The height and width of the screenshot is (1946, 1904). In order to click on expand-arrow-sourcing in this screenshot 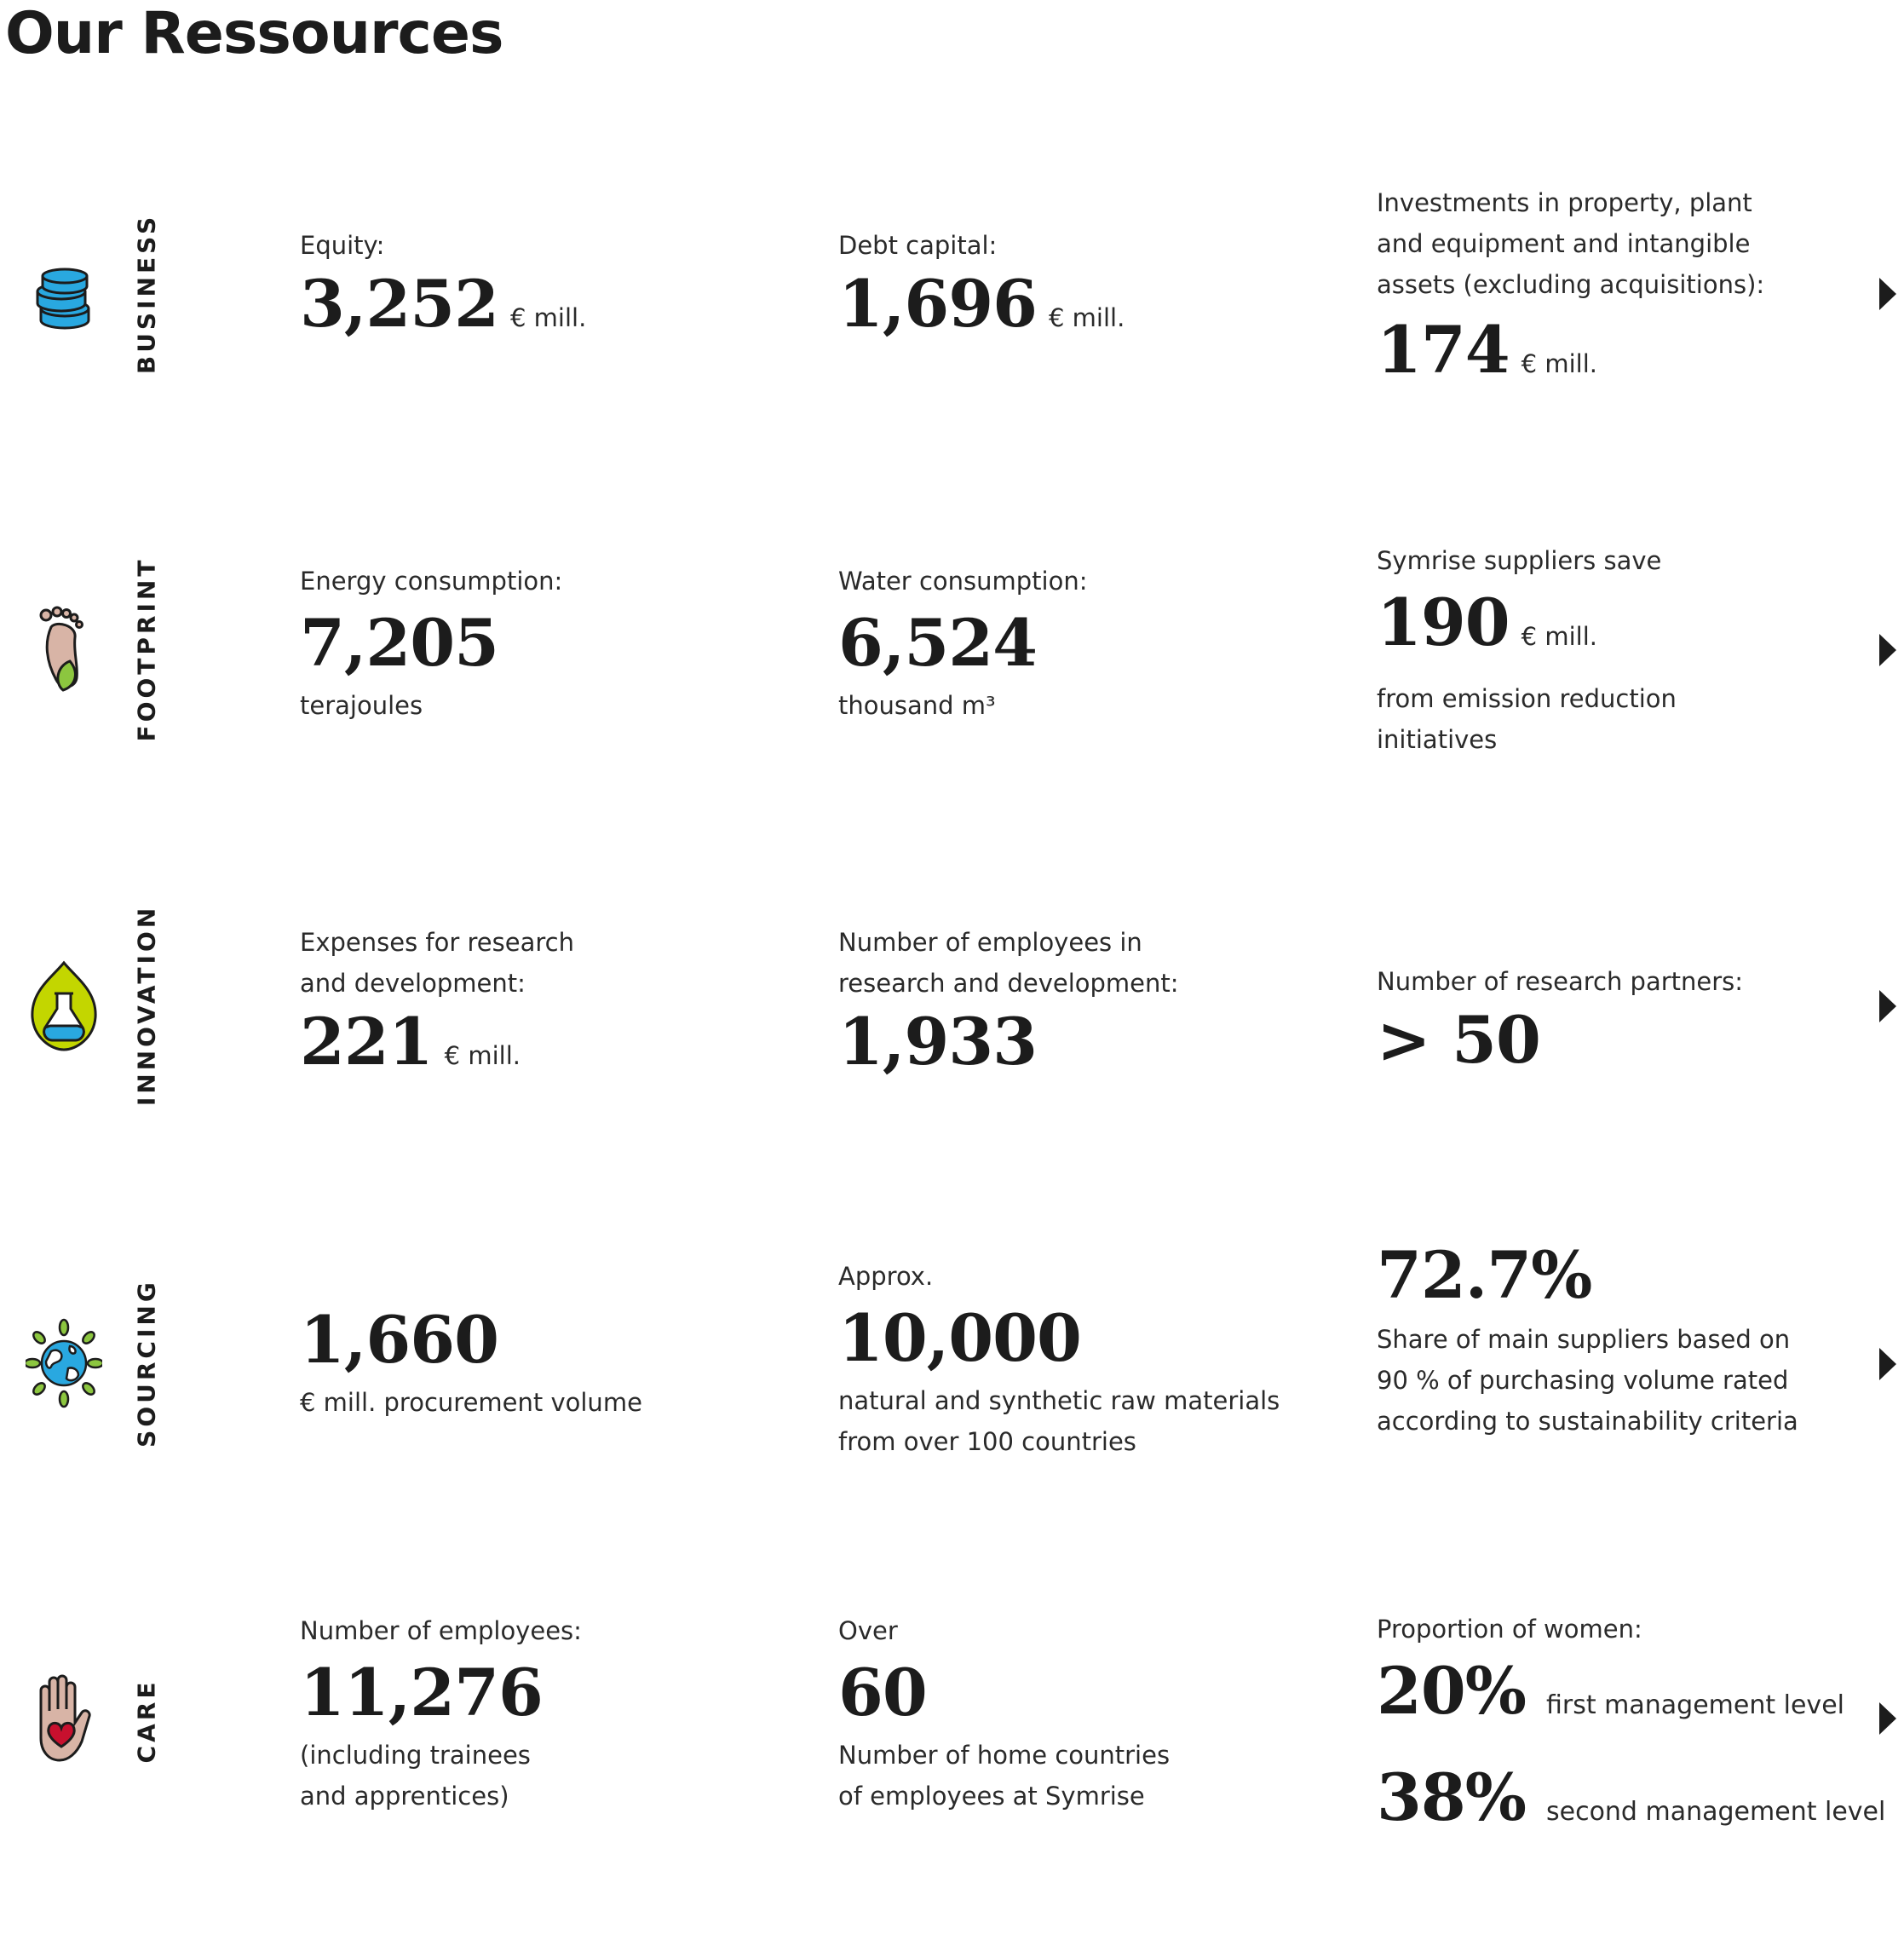, I will do `click(1887, 1364)`.